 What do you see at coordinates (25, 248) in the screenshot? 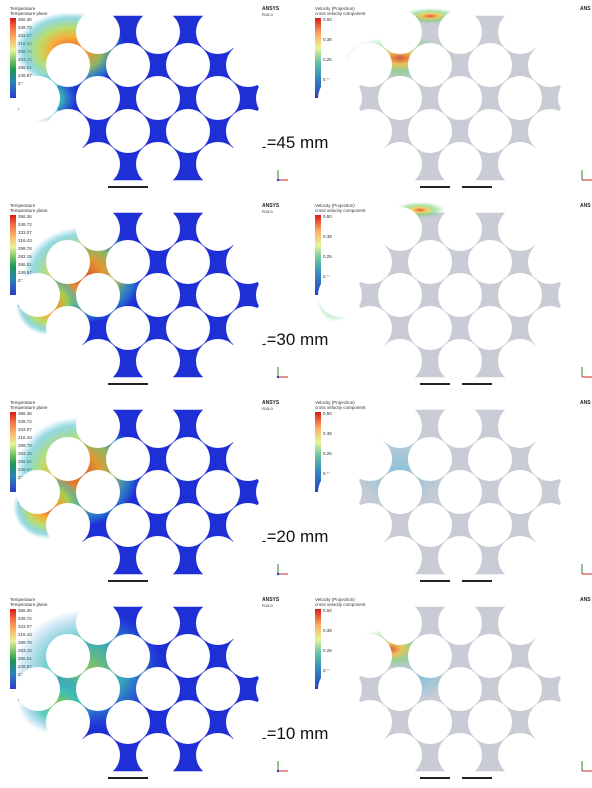
I see `tick: 299.78` at bounding box center [25, 248].